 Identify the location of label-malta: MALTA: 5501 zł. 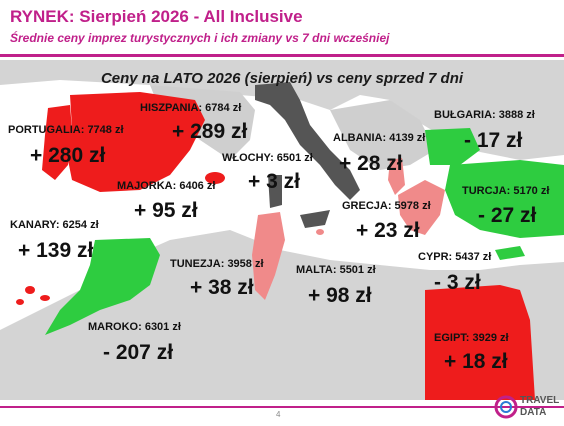
(336, 270).